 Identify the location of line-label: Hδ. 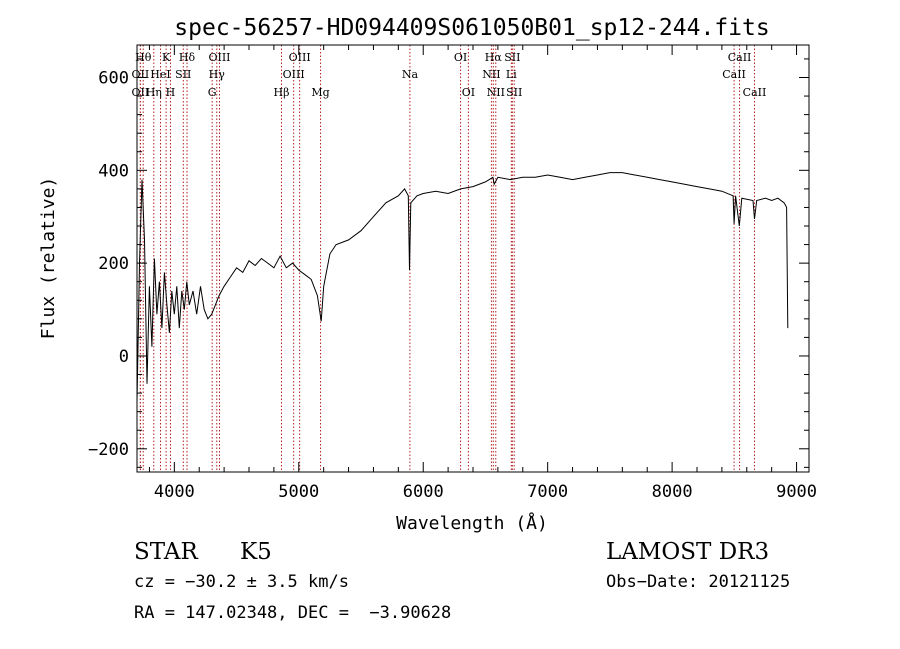
(187, 57).